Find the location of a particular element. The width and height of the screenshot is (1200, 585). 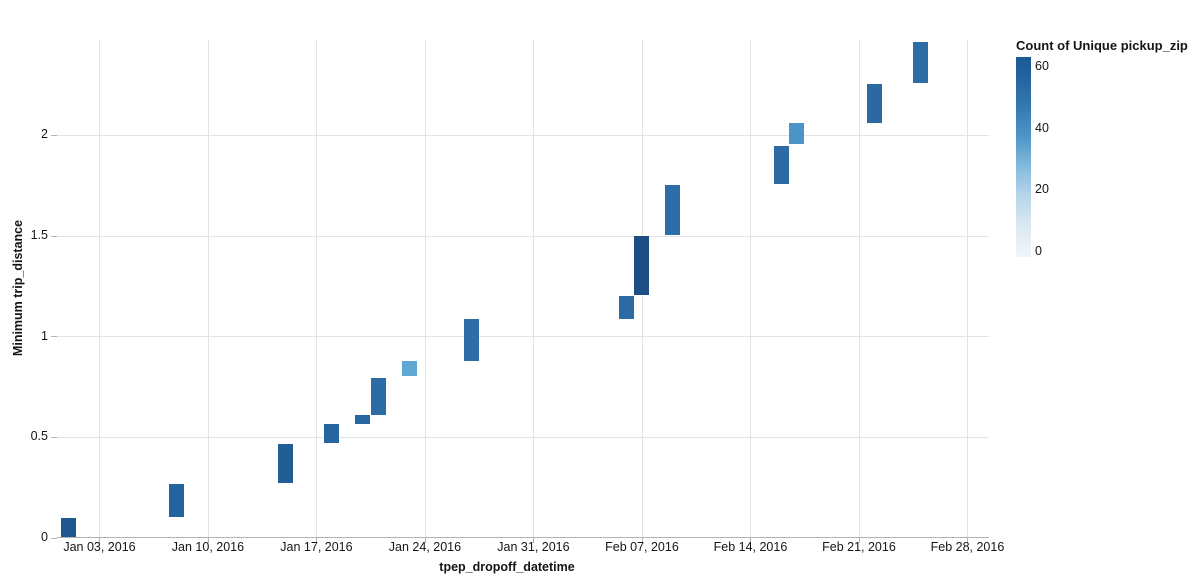

x-tick-label: Jan 31, 2016 is located at coordinates (533, 547).